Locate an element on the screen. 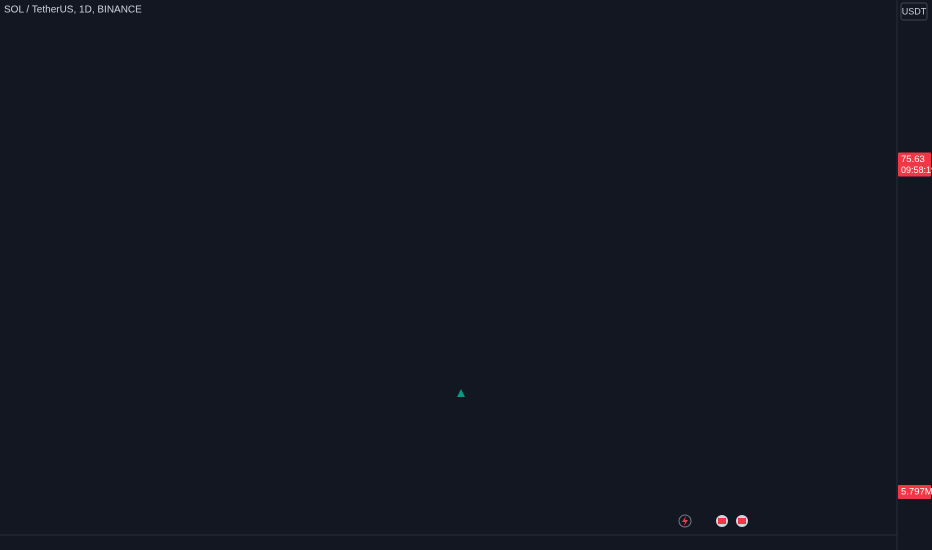  last-price: 75.63 is located at coordinates (913, 159).